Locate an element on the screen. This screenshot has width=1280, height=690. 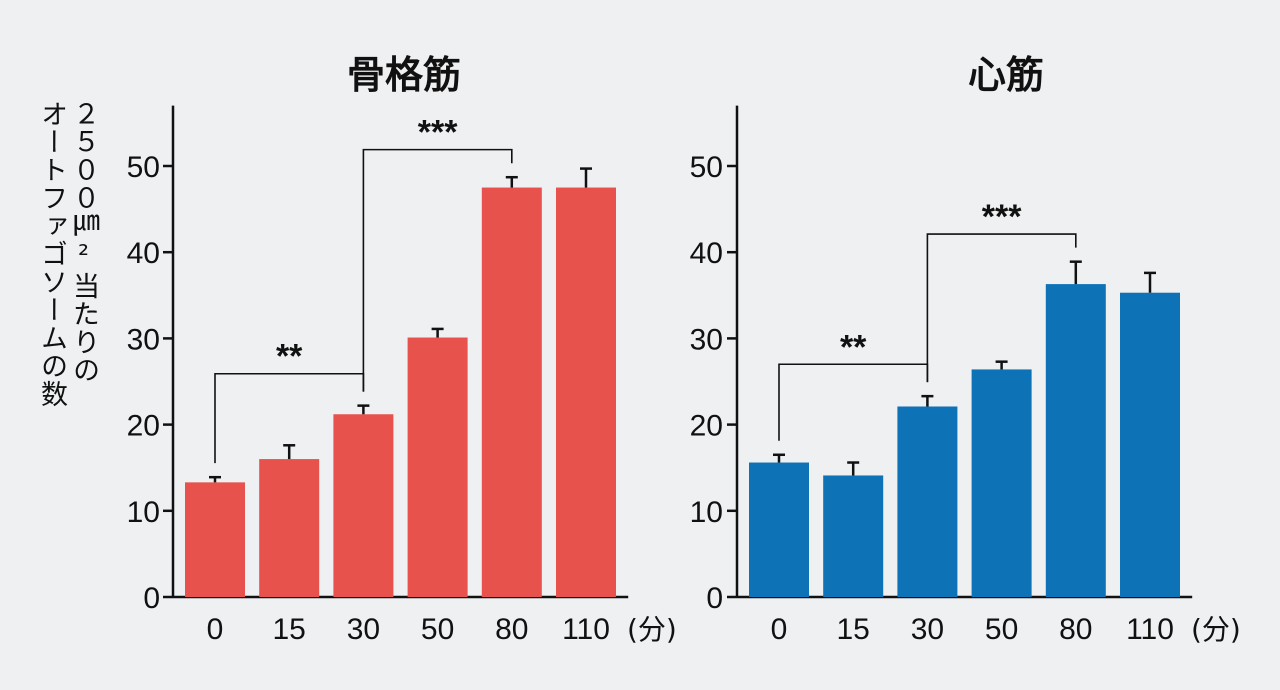
y-axis-label-line-1: ２５００㎛²当たりの is located at coordinates (83, 242).